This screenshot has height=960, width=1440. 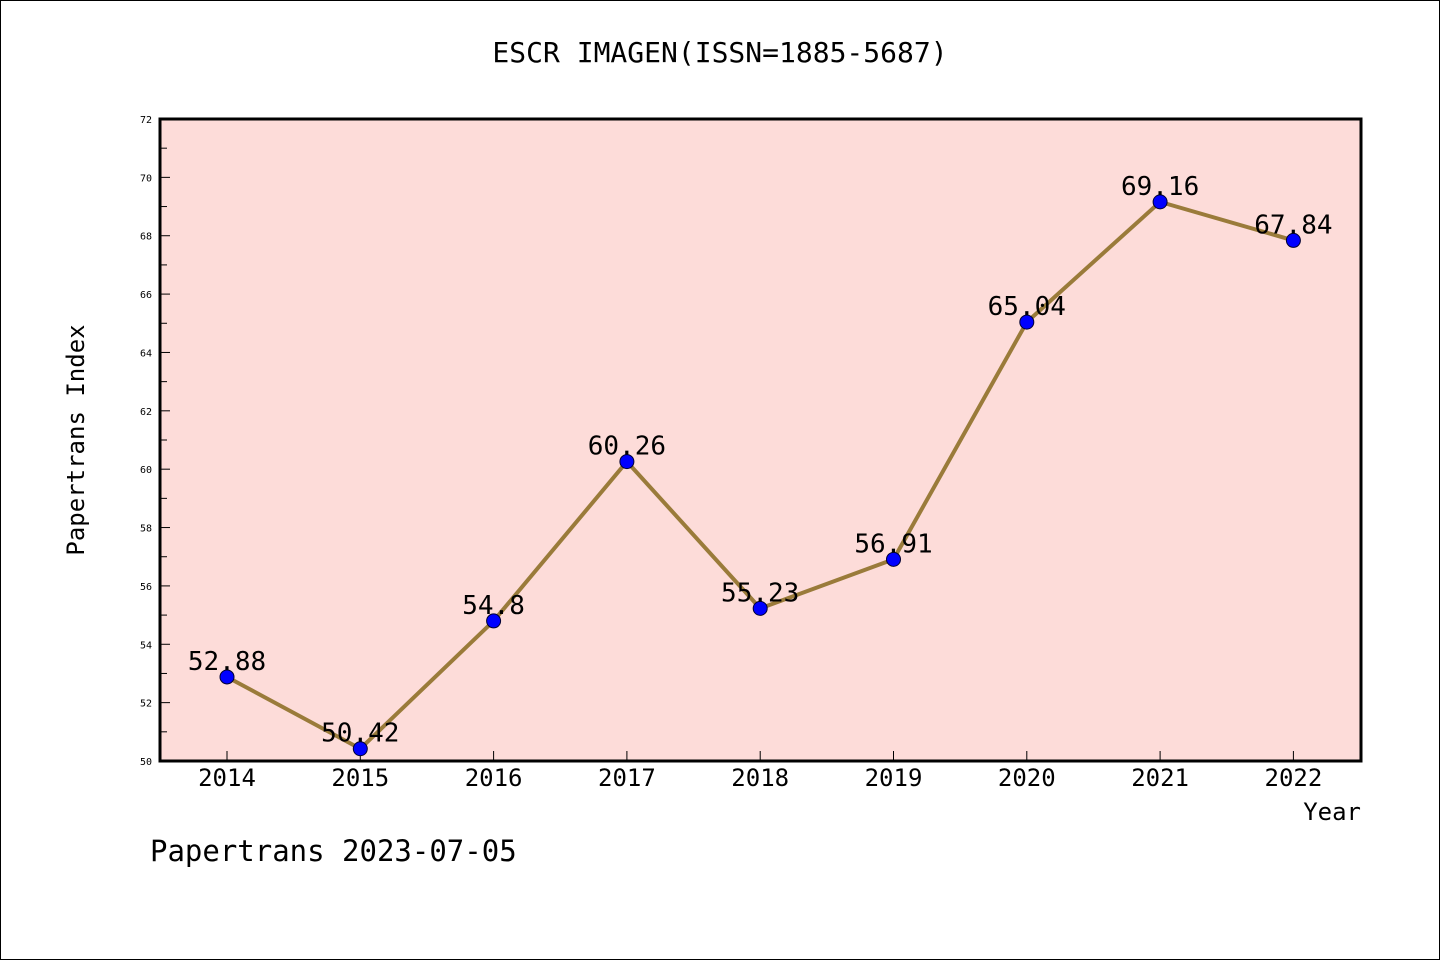 What do you see at coordinates (494, 778) in the screenshot?
I see `x-tick-label: 2016` at bounding box center [494, 778].